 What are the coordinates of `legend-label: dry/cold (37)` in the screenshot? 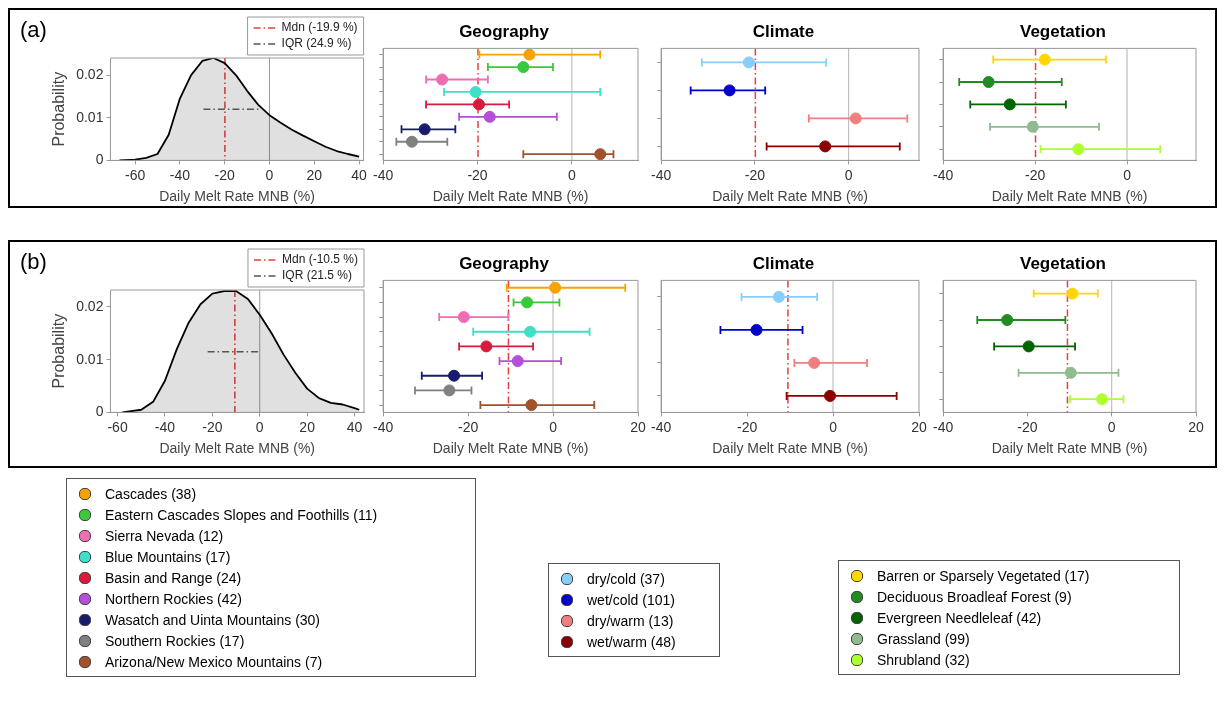 It's located at (626, 578).